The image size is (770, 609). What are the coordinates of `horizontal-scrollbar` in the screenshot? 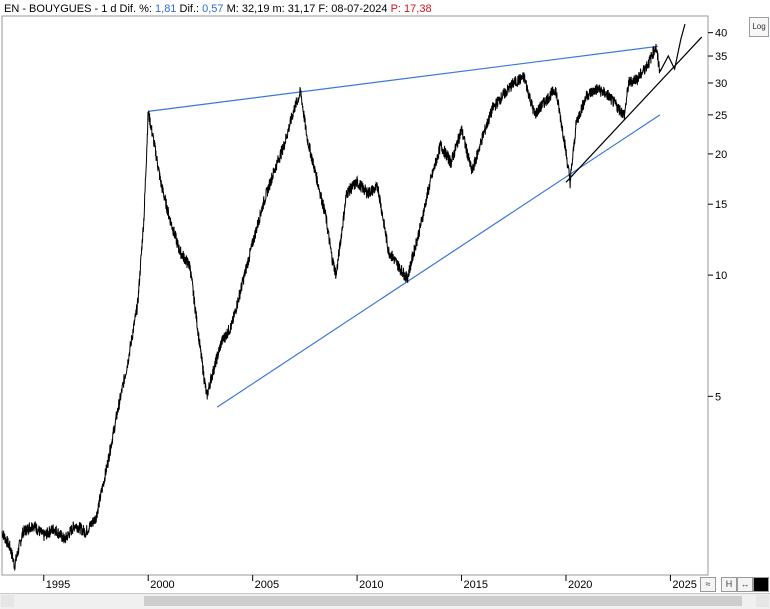 It's located at (385, 601).